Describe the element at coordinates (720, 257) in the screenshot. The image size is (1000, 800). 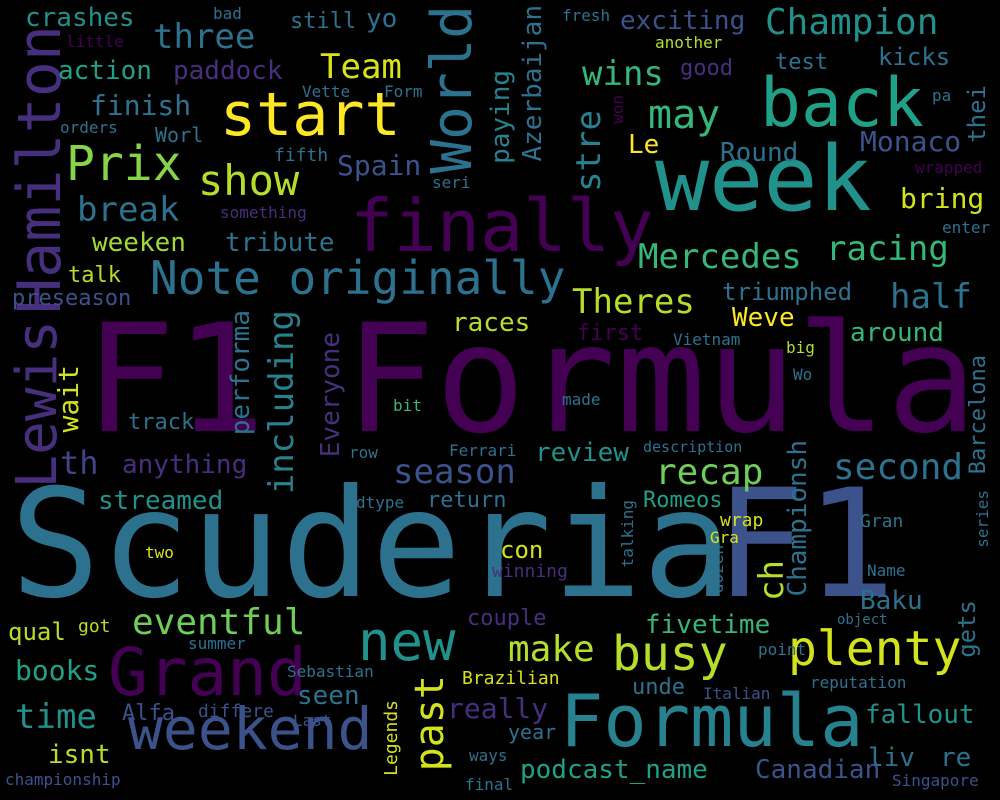
I see `word-mercedes: Mercedes` at that location.